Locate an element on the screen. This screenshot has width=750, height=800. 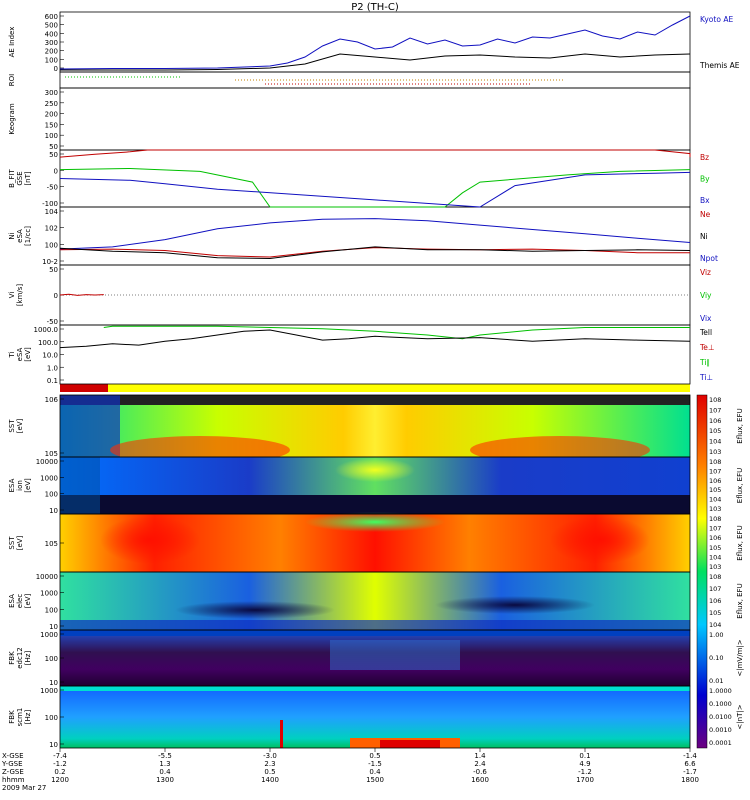
legend-ti-1: Te⊥ is located at coordinates (706, 347).